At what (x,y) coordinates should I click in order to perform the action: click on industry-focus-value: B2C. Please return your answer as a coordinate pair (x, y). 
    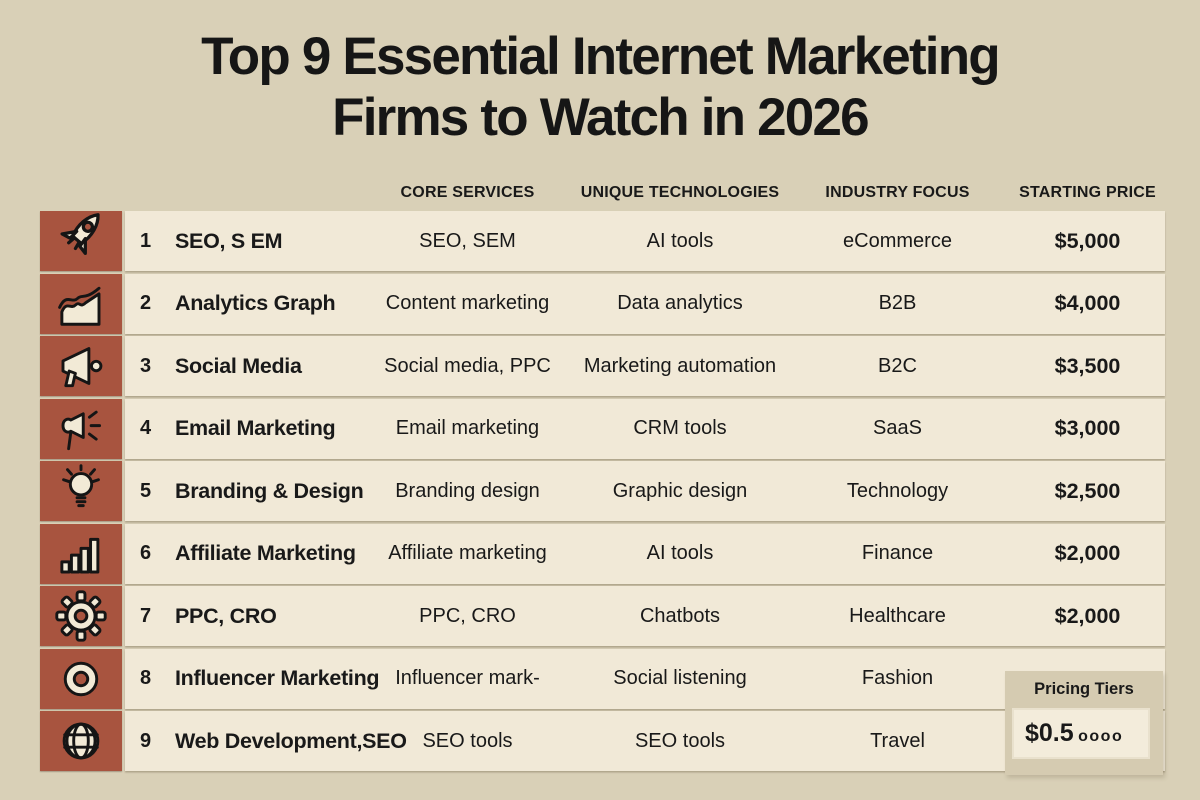
    Looking at the image, I should click on (897, 365).